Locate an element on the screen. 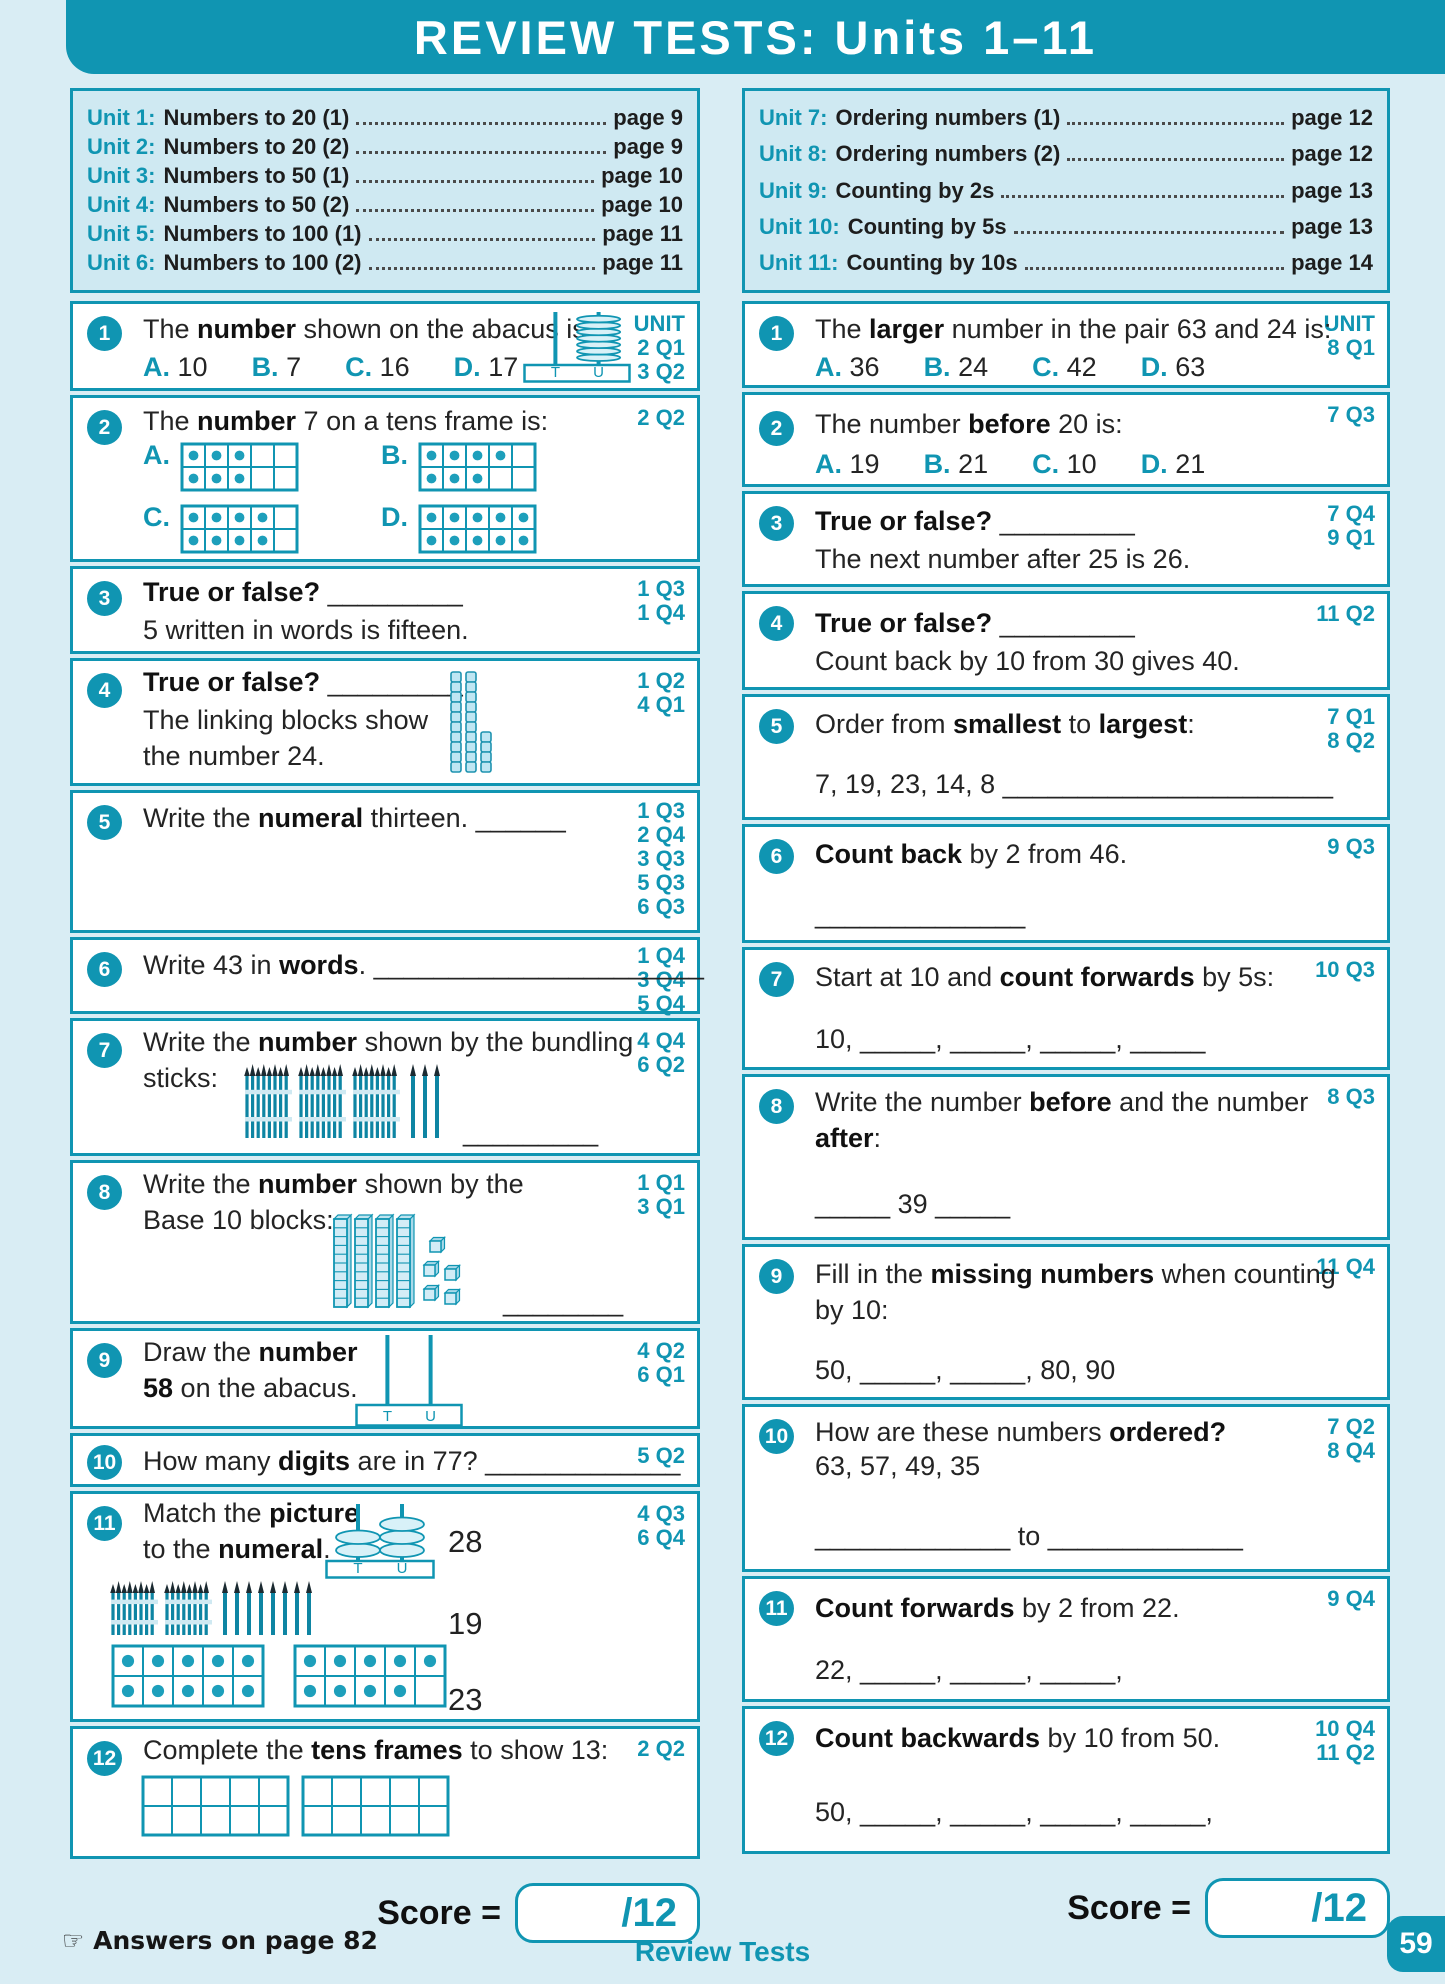 Image resolution: width=1445 pixels, height=1984 pixels. toc-unit-label: Unit 10: is located at coordinates (799, 226).